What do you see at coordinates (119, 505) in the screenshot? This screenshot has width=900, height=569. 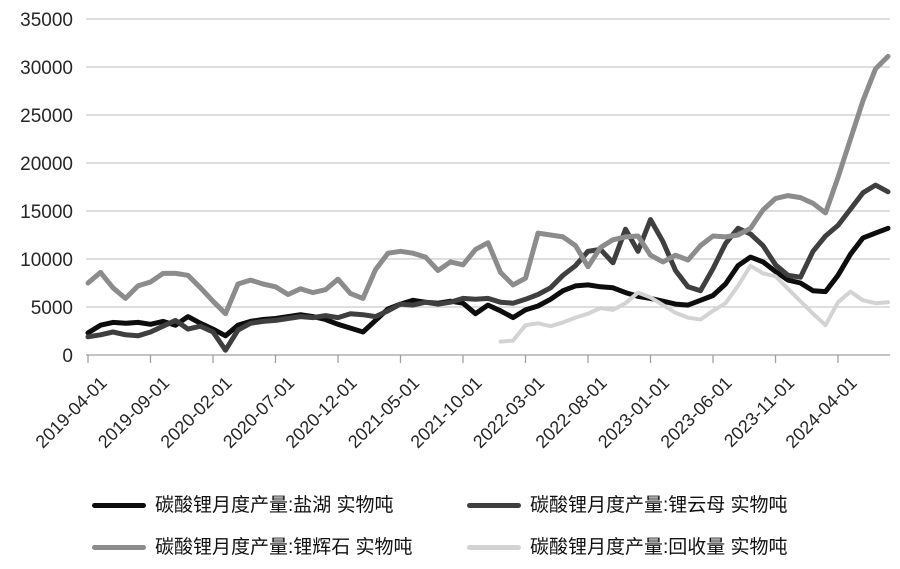 I see `legend-swatch-yanhu-line` at bounding box center [119, 505].